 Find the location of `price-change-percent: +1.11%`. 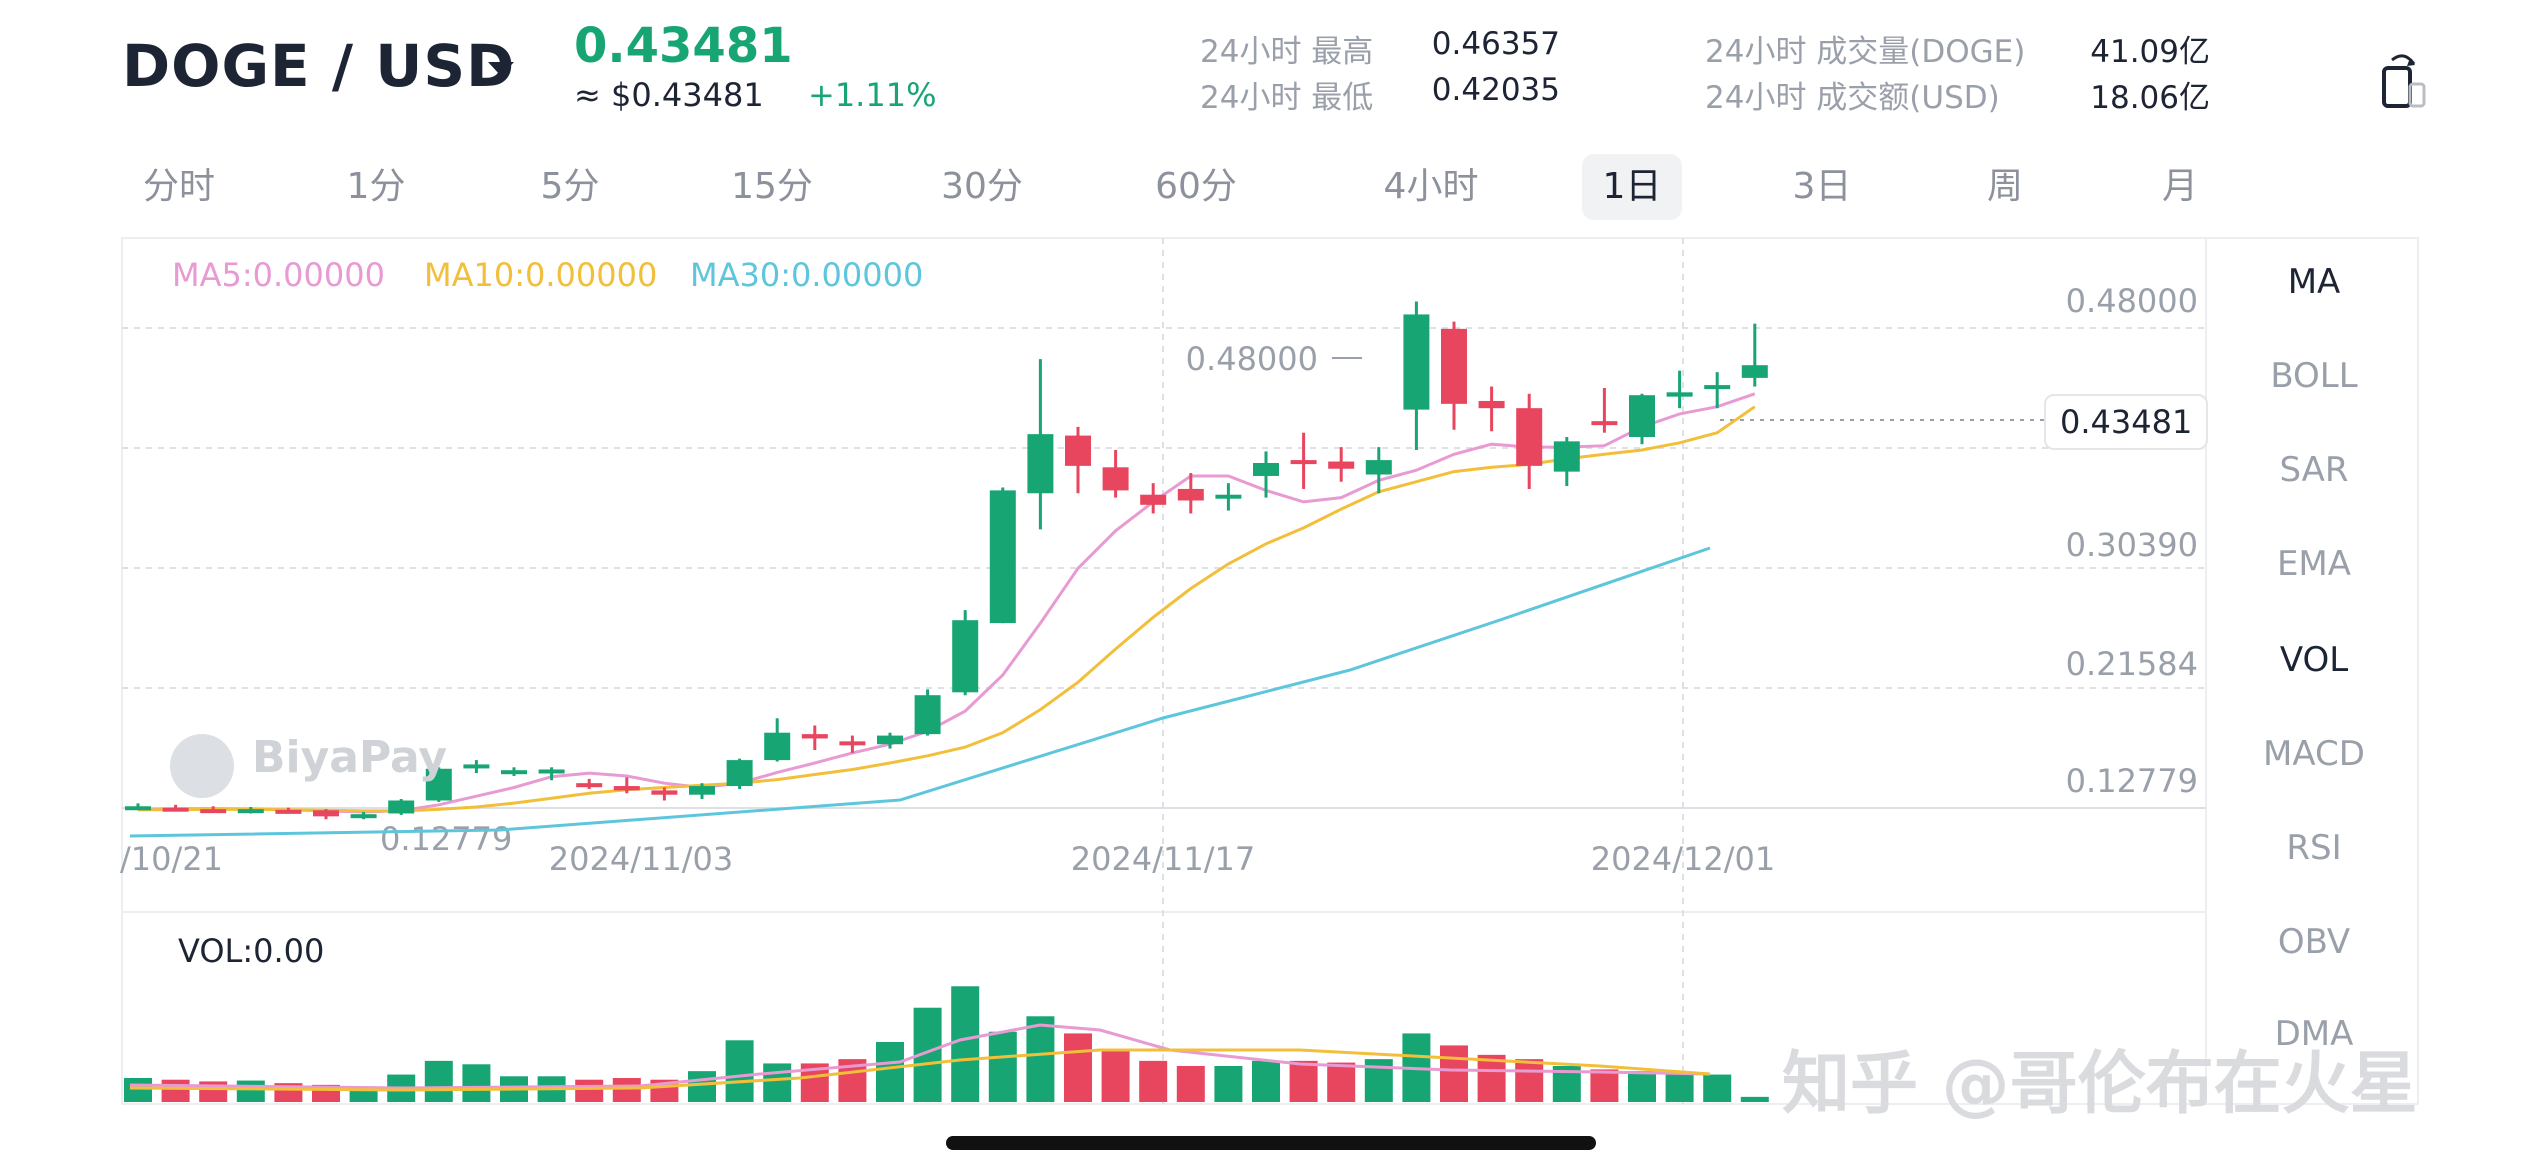

price-change-percent: +1.11% is located at coordinates (872, 95).